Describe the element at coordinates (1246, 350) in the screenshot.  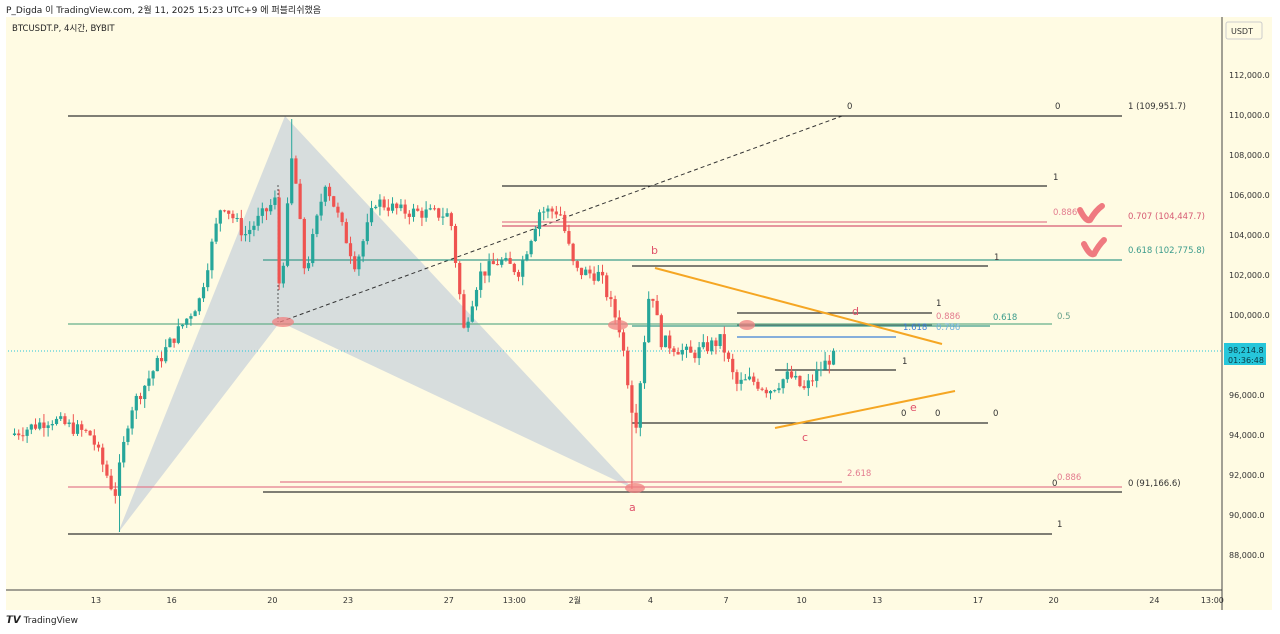
I see `last-price-value: 98,214.8` at that location.